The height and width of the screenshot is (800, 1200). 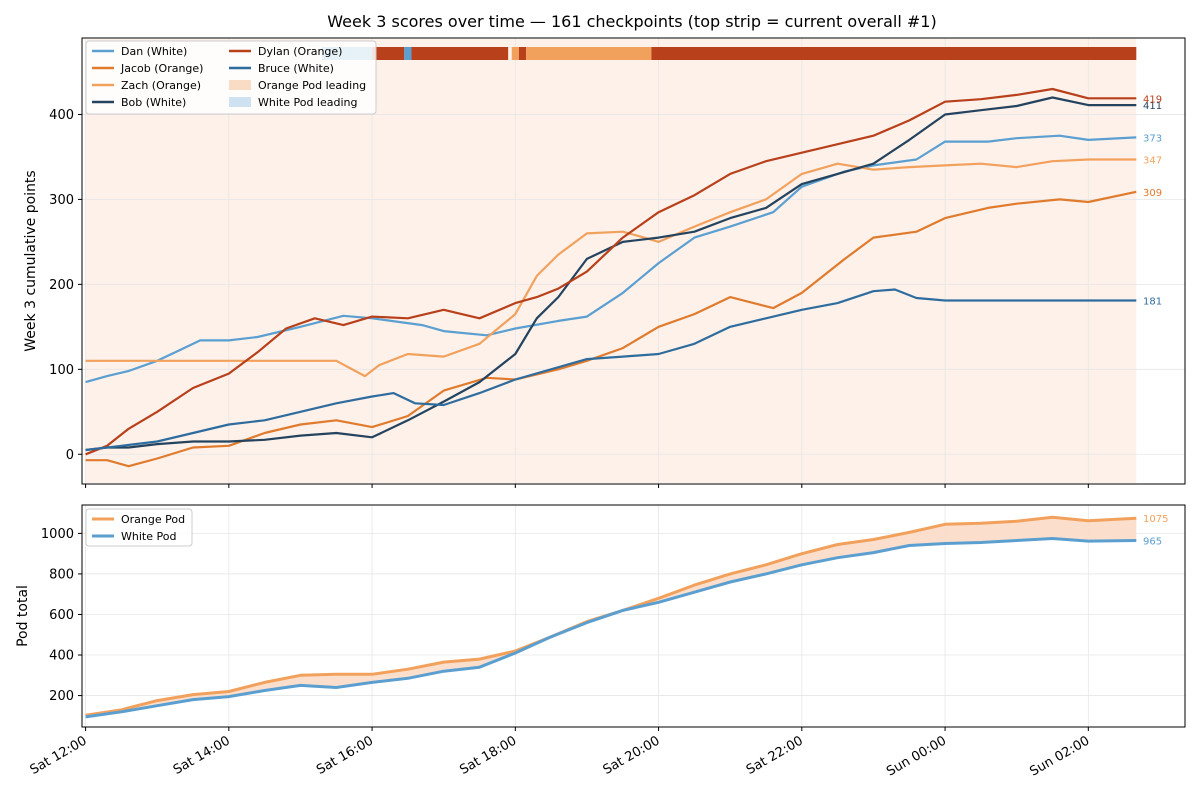 What do you see at coordinates (1152, 193) in the screenshot?
I see `final-value-jacob-orange: 309` at bounding box center [1152, 193].